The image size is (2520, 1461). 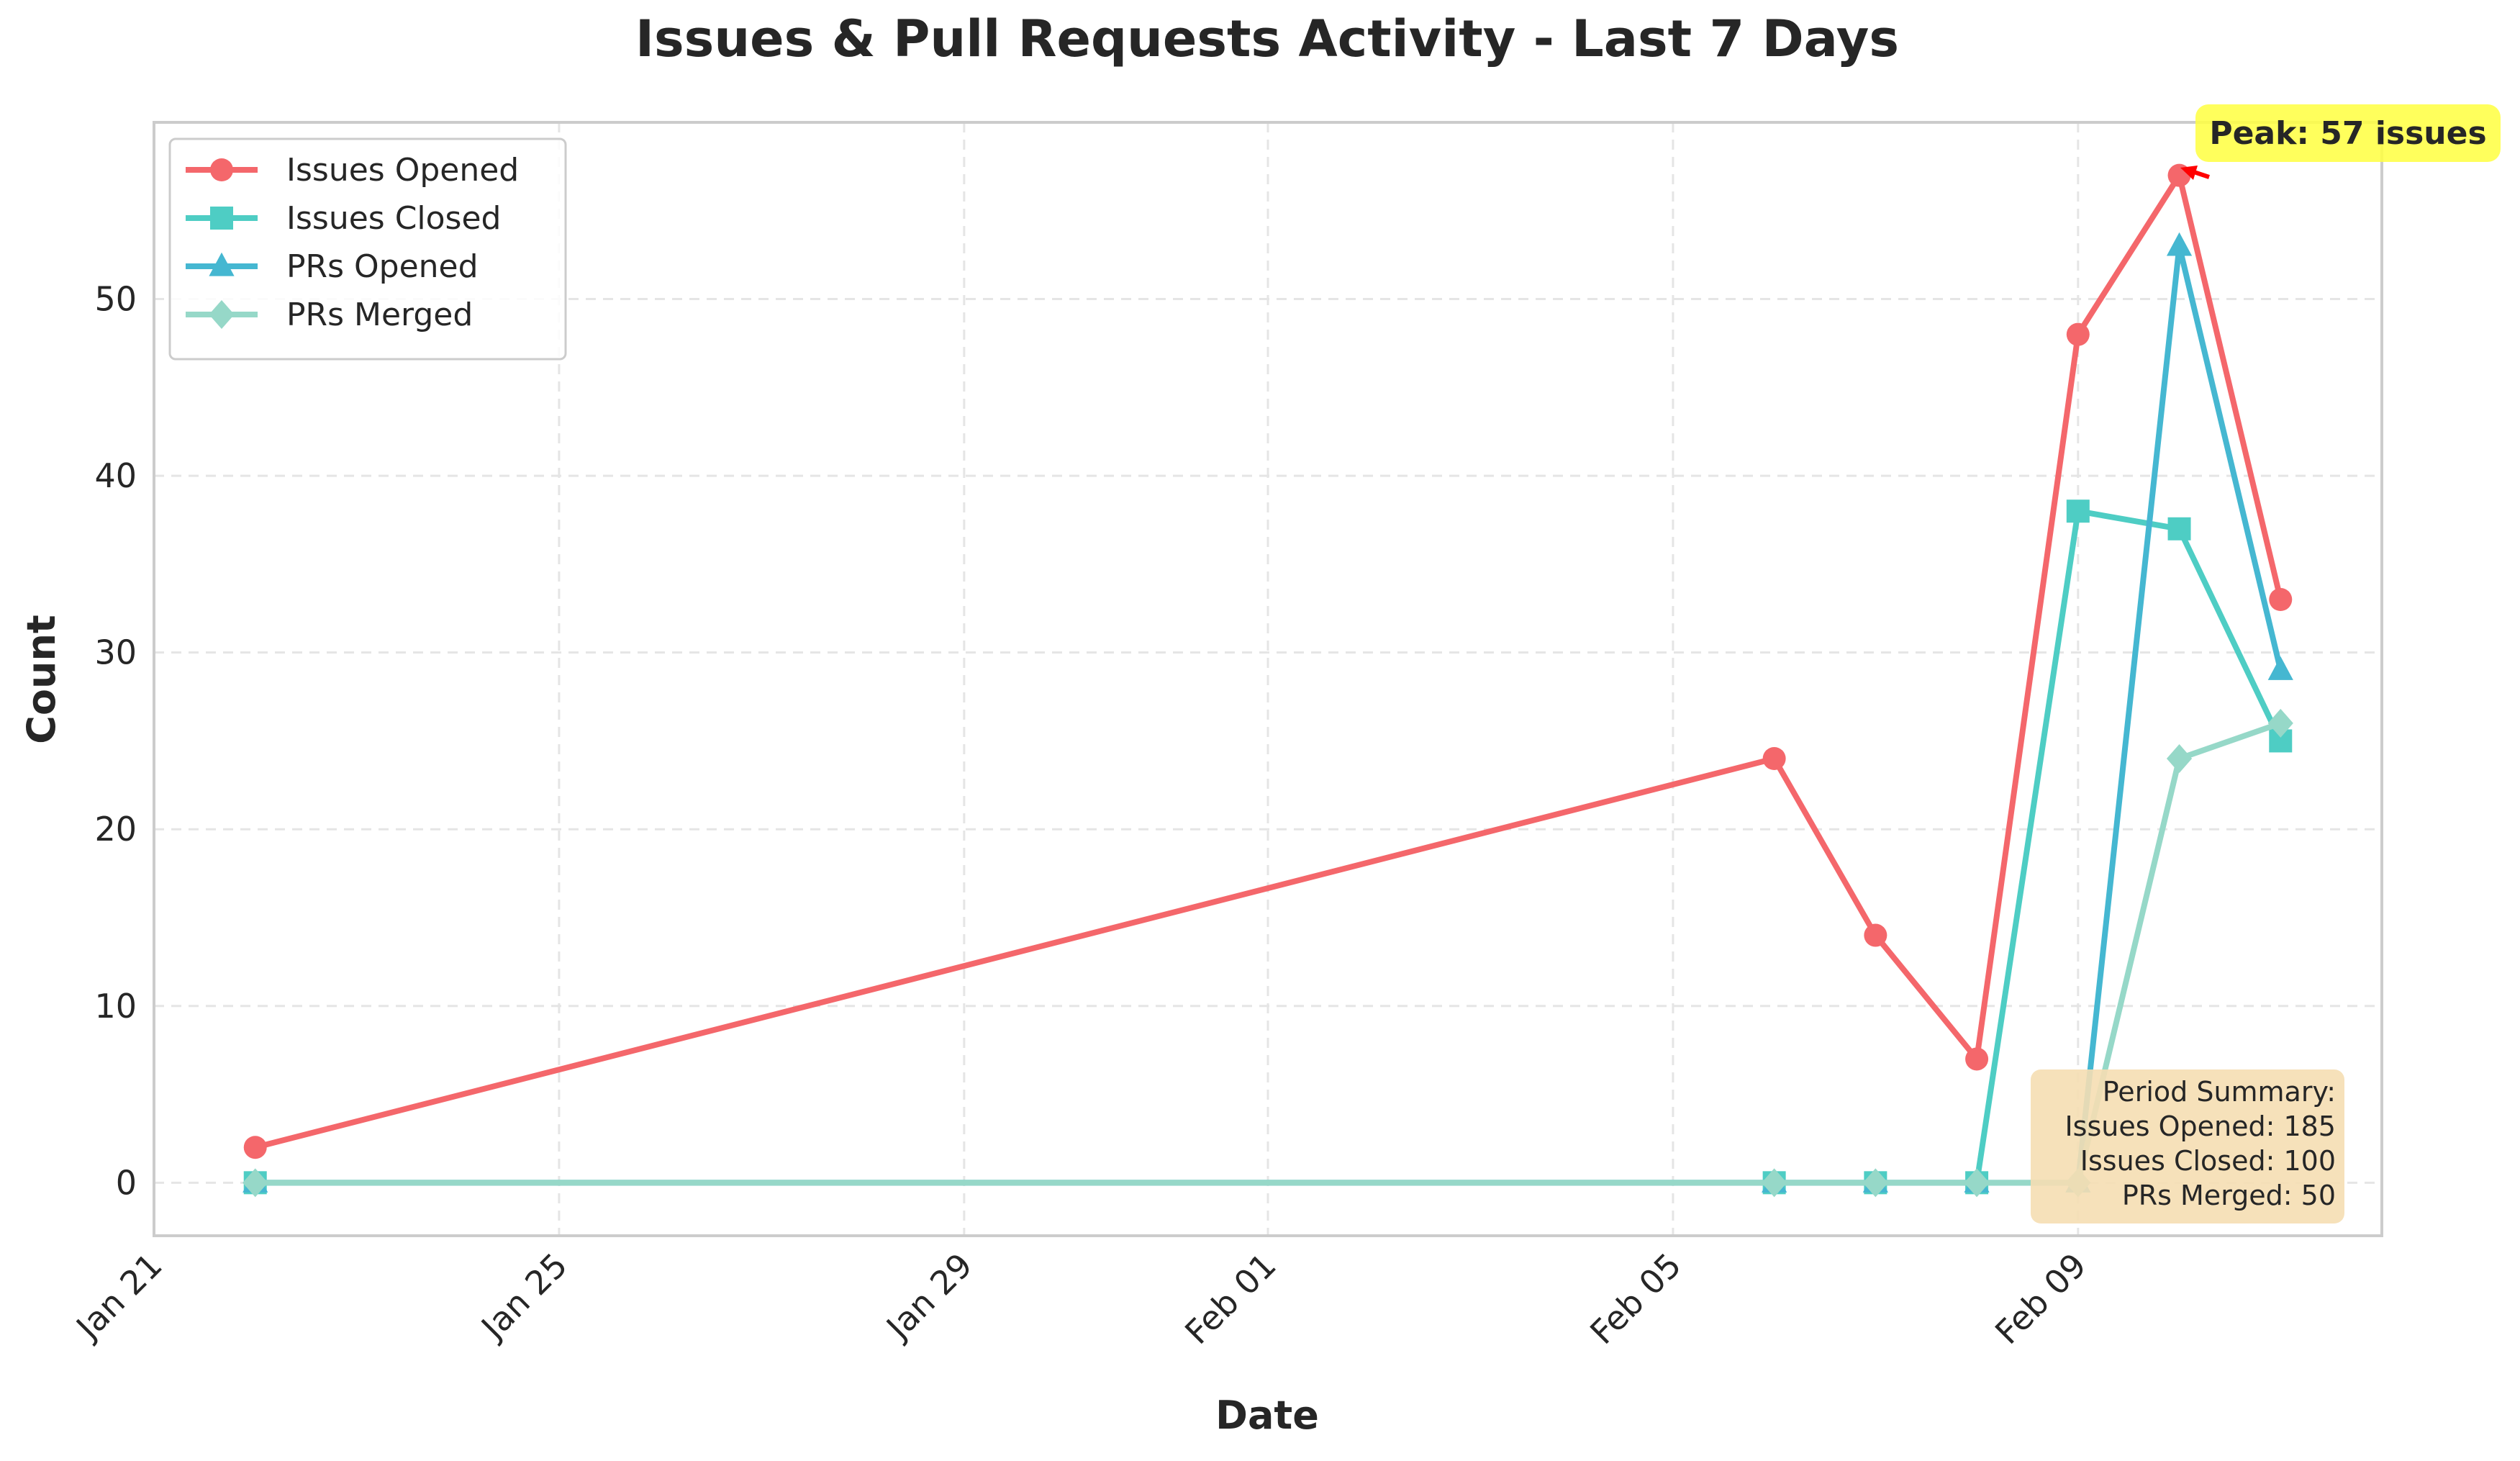 I want to click on peak-label: Peak: 57 issues, so click(x=2347, y=133).